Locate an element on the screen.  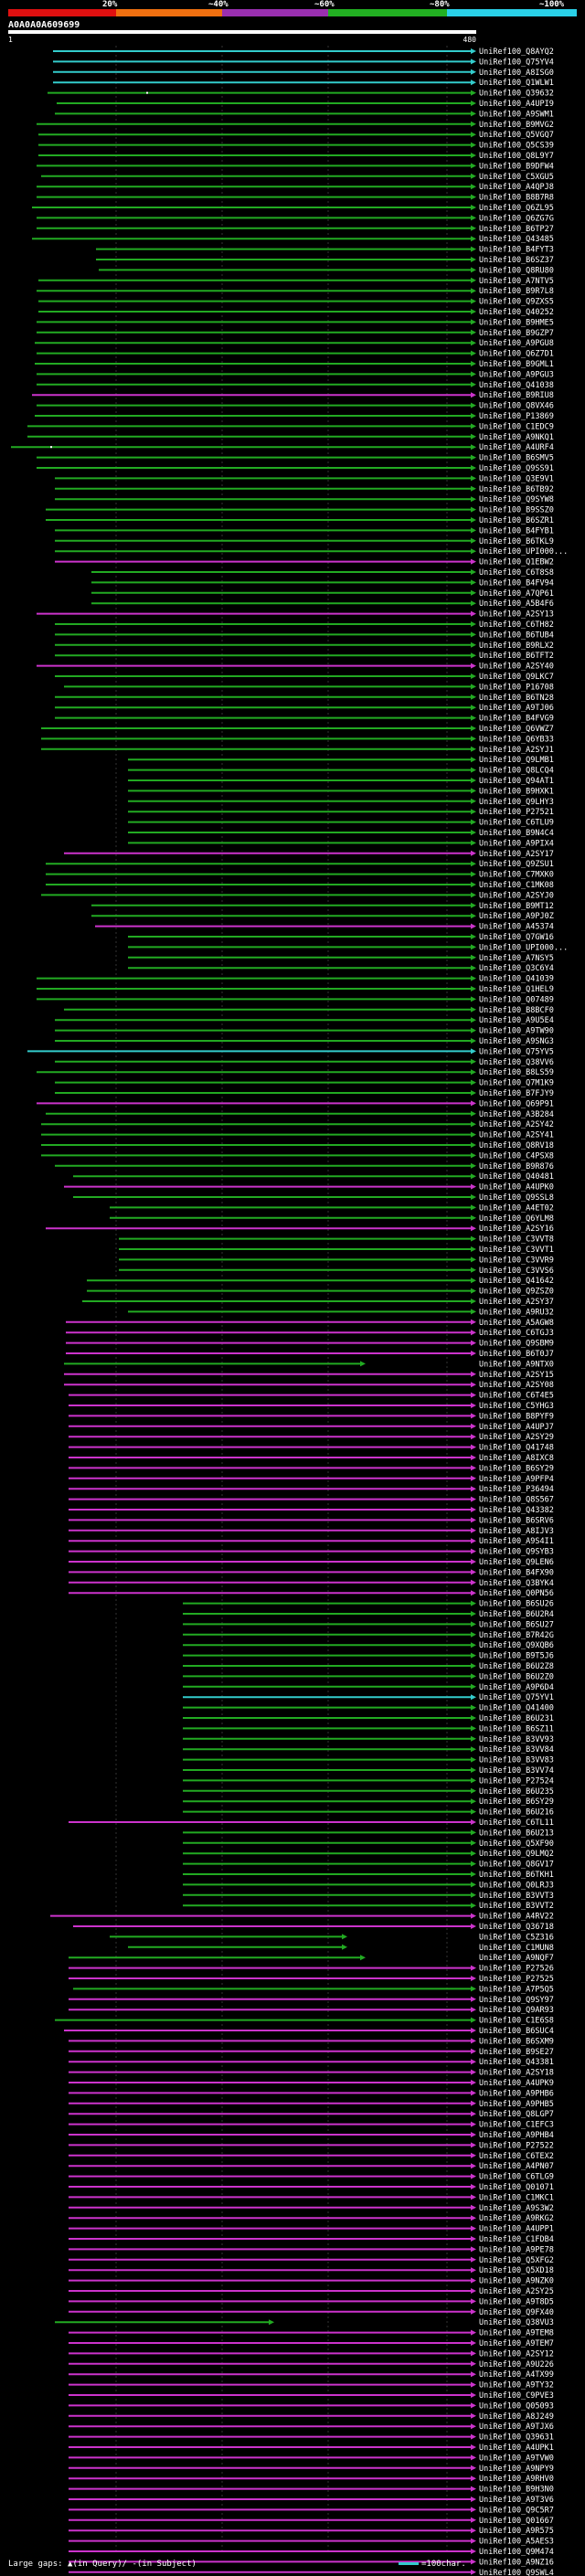
hit-label: UniRef100_Q9LKC7 is located at coordinates (516, 677).